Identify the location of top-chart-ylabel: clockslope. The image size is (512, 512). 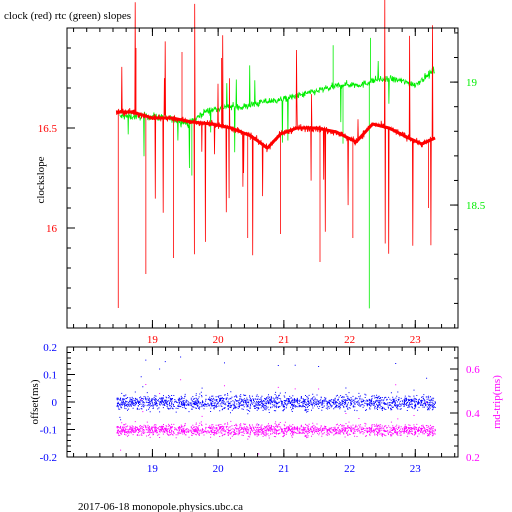
(41, 179).